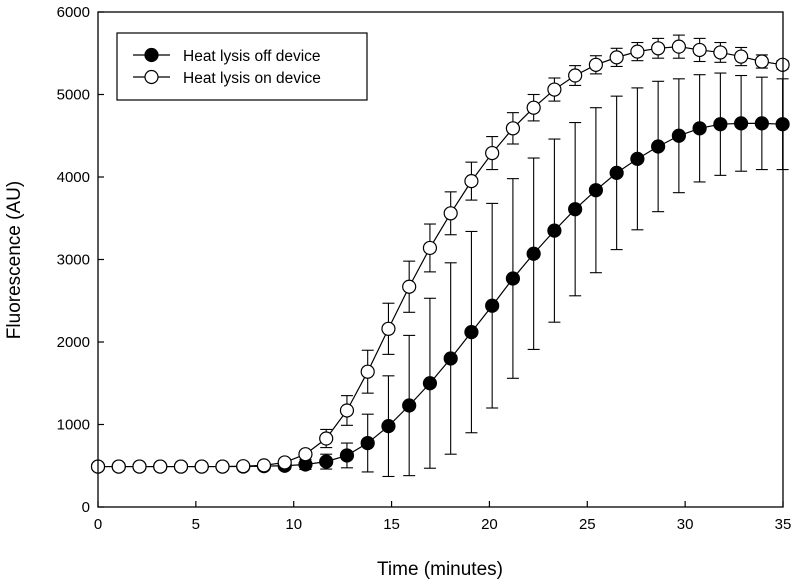 This screenshot has width=796, height=584. Describe the element at coordinates (14, 260) in the screenshot. I see `y-axis-title: Fluorescence (AU)` at that location.